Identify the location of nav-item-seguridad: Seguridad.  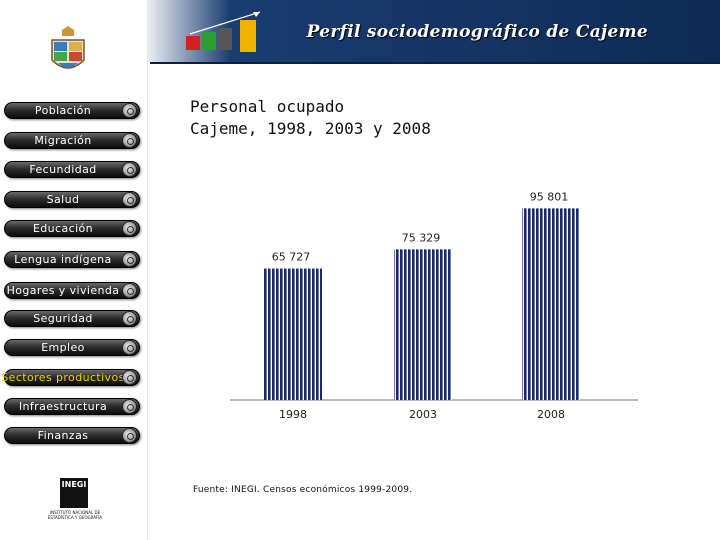
(72, 318).